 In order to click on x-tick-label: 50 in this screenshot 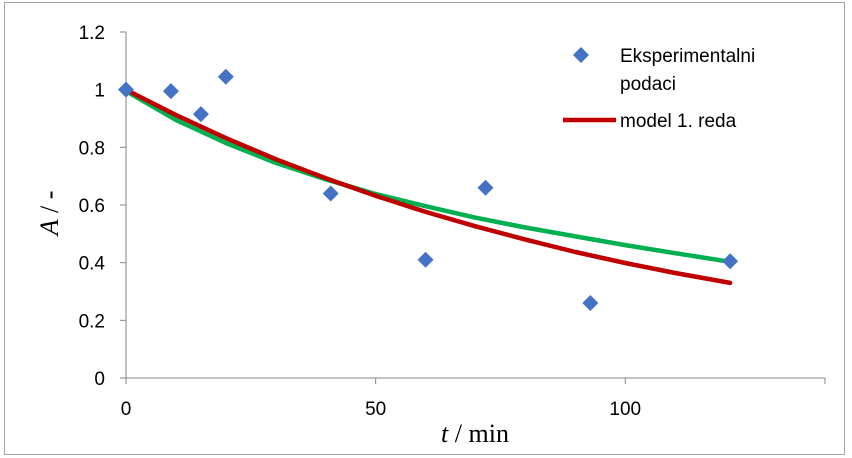, I will do `click(375, 409)`.